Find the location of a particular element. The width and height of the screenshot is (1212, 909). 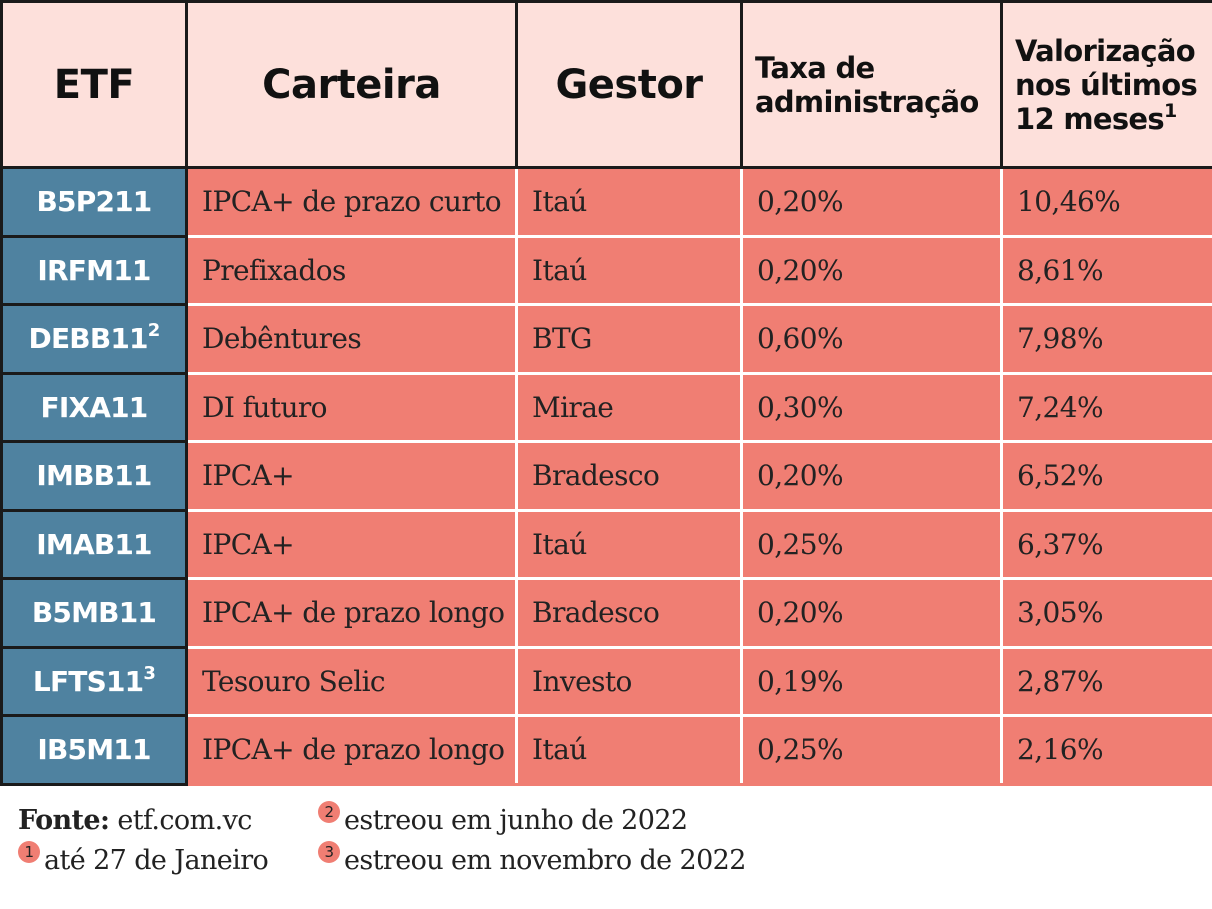

etf-ticker: IB5M11 is located at coordinates (94, 750).